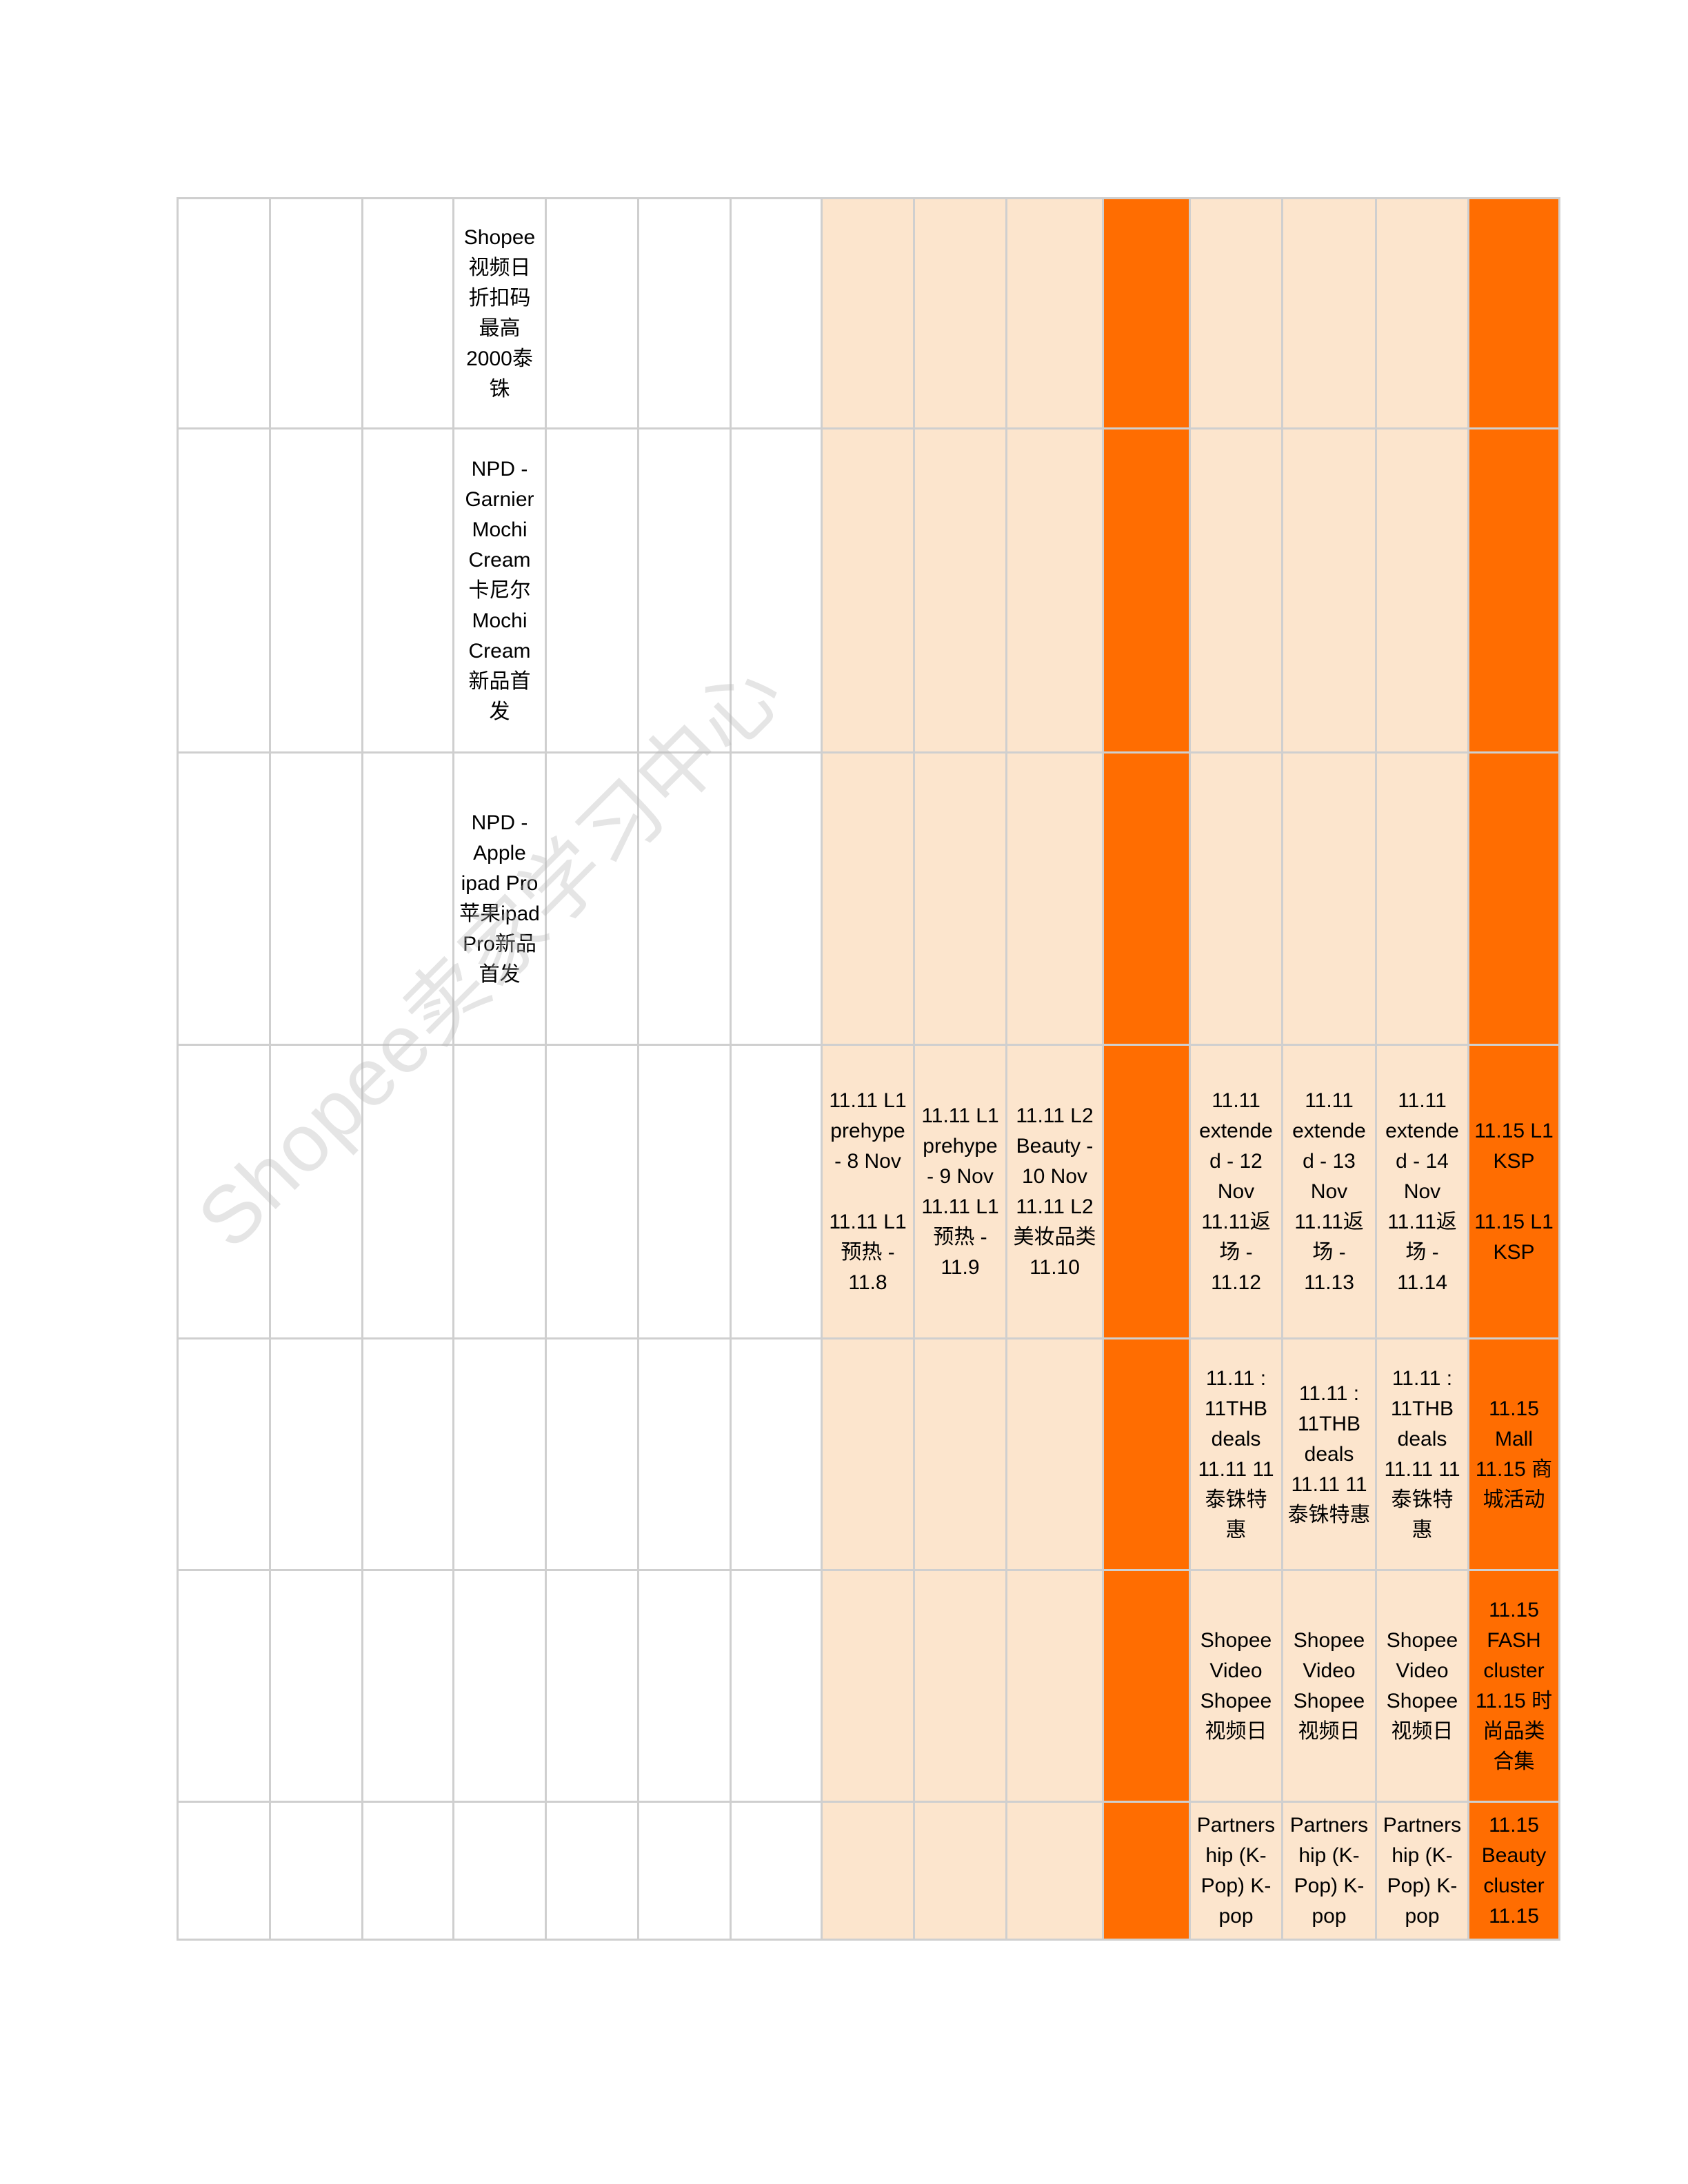  What do you see at coordinates (1514, 1454) in the screenshot?
I see `table-cell: 11.15 Mall 11.15 商城活动` at bounding box center [1514, 1454].